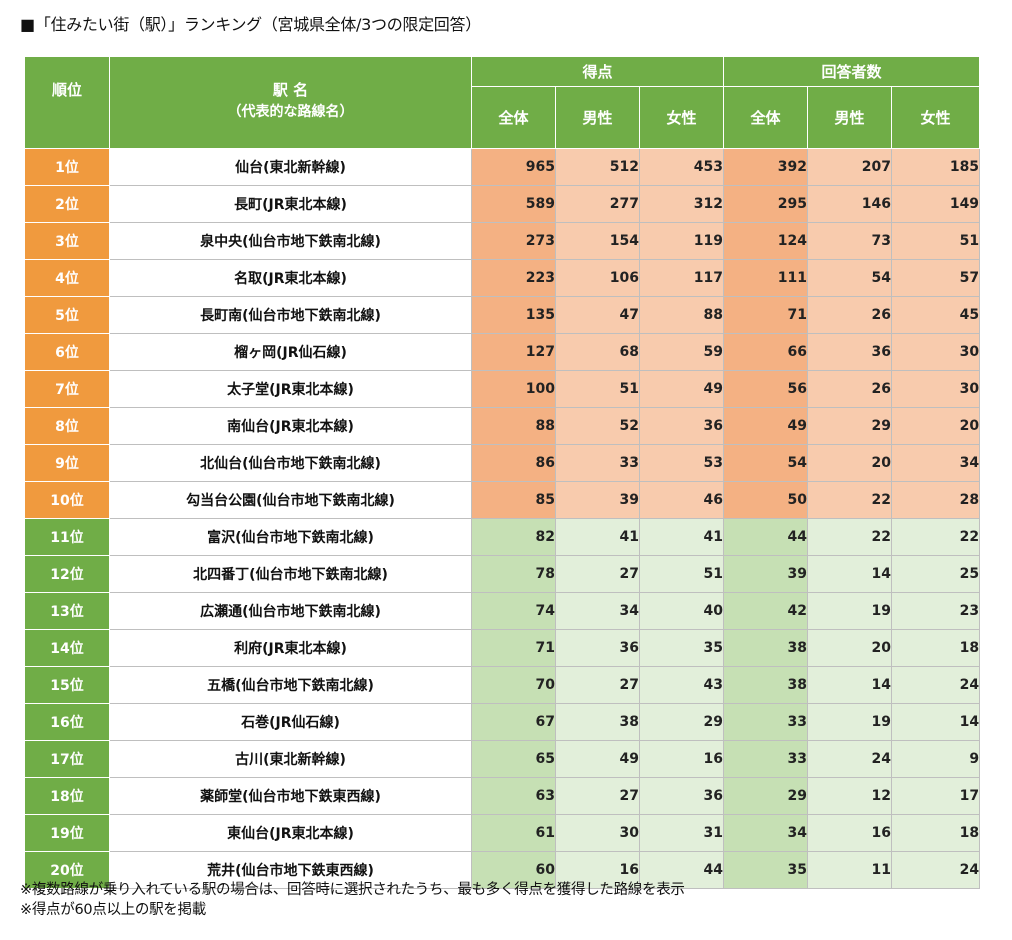 This screenshot has height=940, width=1012. Describe the element at coordinates (597, 500) in the screenshot. I see `score-male-cell: 39` at that location.